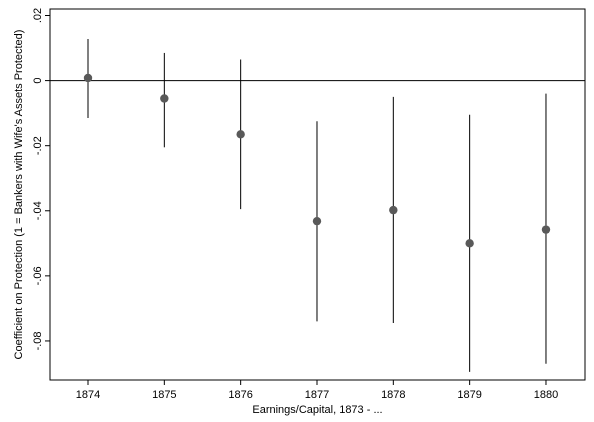 This screenshot has width=594, height=422. What do you see at coordinates (546, 395) in the screenshot?
I see `x-tick-label: 1880` at bounding box center [546, 395].